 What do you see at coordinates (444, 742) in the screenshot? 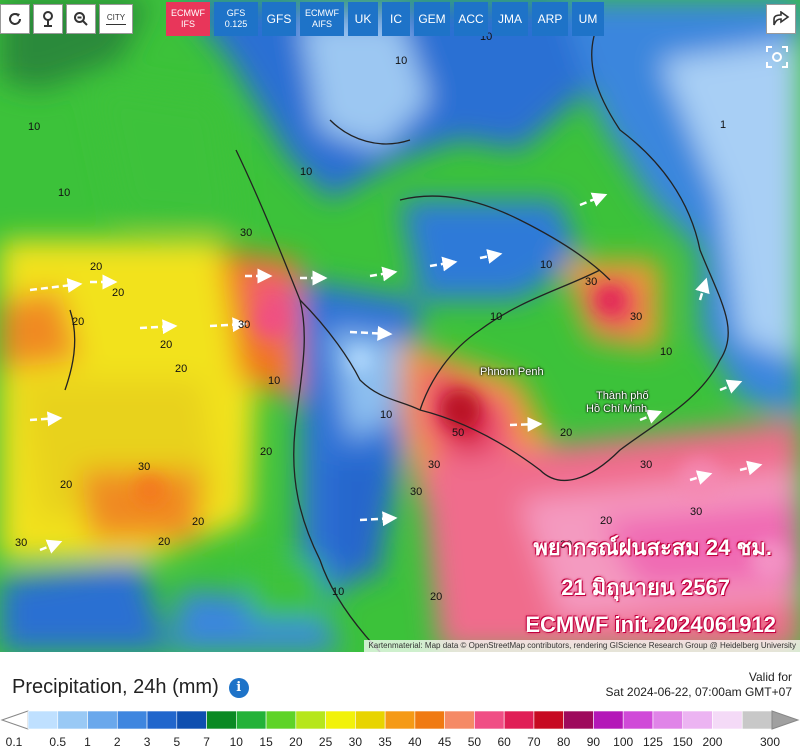
I see `scale-tick-label: 45` at bounding box center [444, 742].